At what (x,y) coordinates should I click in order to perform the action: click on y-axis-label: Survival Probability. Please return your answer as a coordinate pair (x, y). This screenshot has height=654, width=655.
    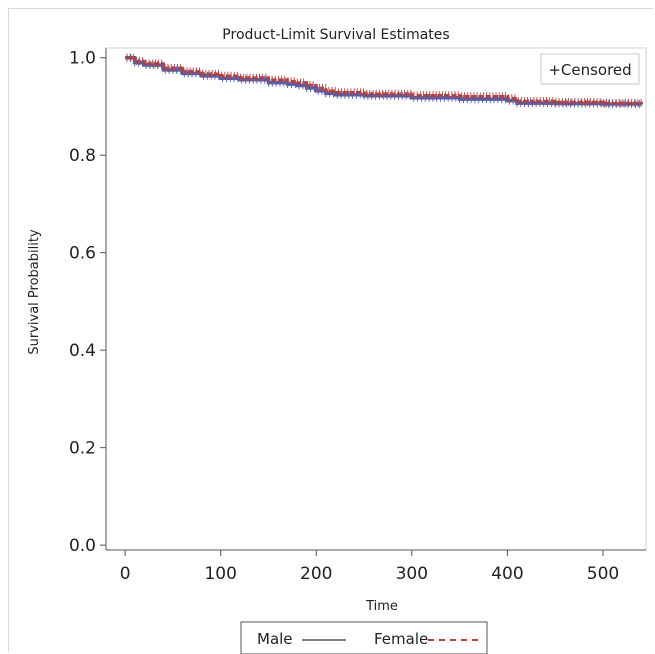
    Looking at the image, I should click on (34, 292).